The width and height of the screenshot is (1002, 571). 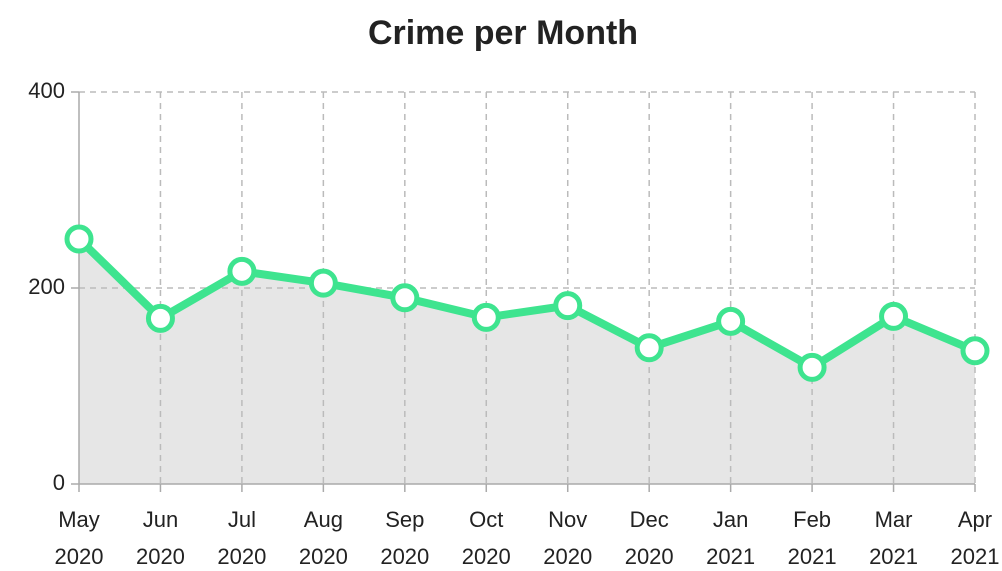 What do you see at coordinates (649, 538) in the screenshot?
I see `x-tick-label: Dec 2020` at bounding box center [649, 538].